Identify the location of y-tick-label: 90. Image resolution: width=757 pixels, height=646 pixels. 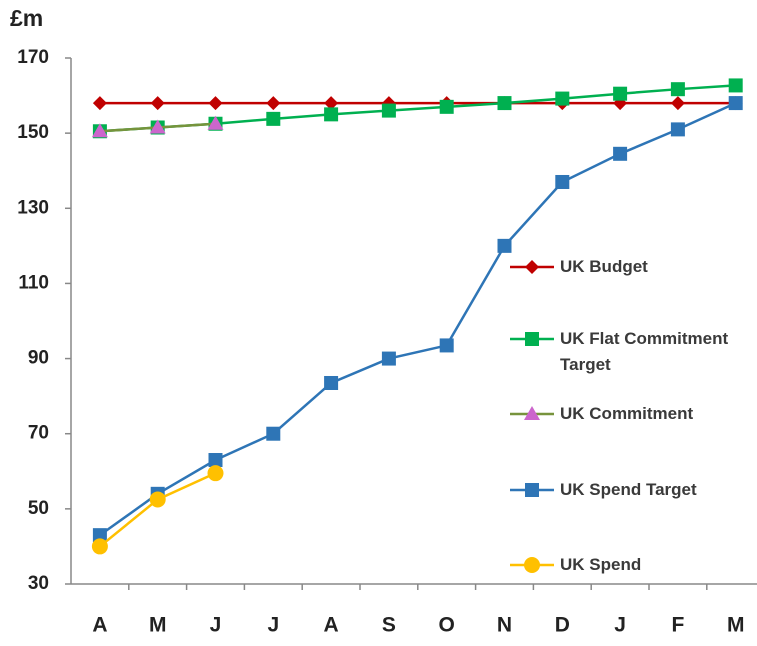
(38, 358).